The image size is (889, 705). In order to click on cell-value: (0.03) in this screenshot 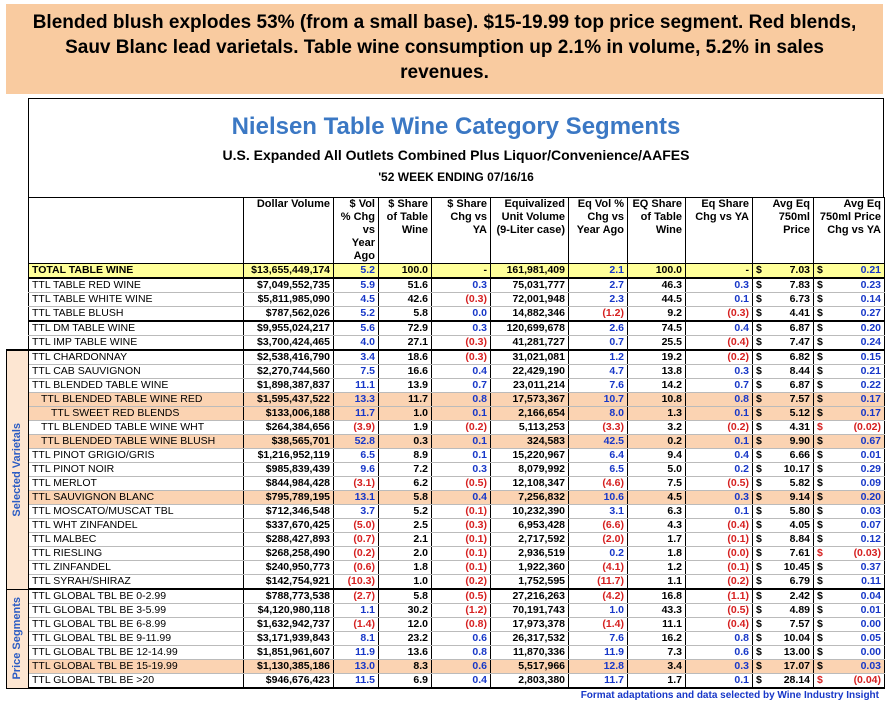, I will do `click(867, 553)`.